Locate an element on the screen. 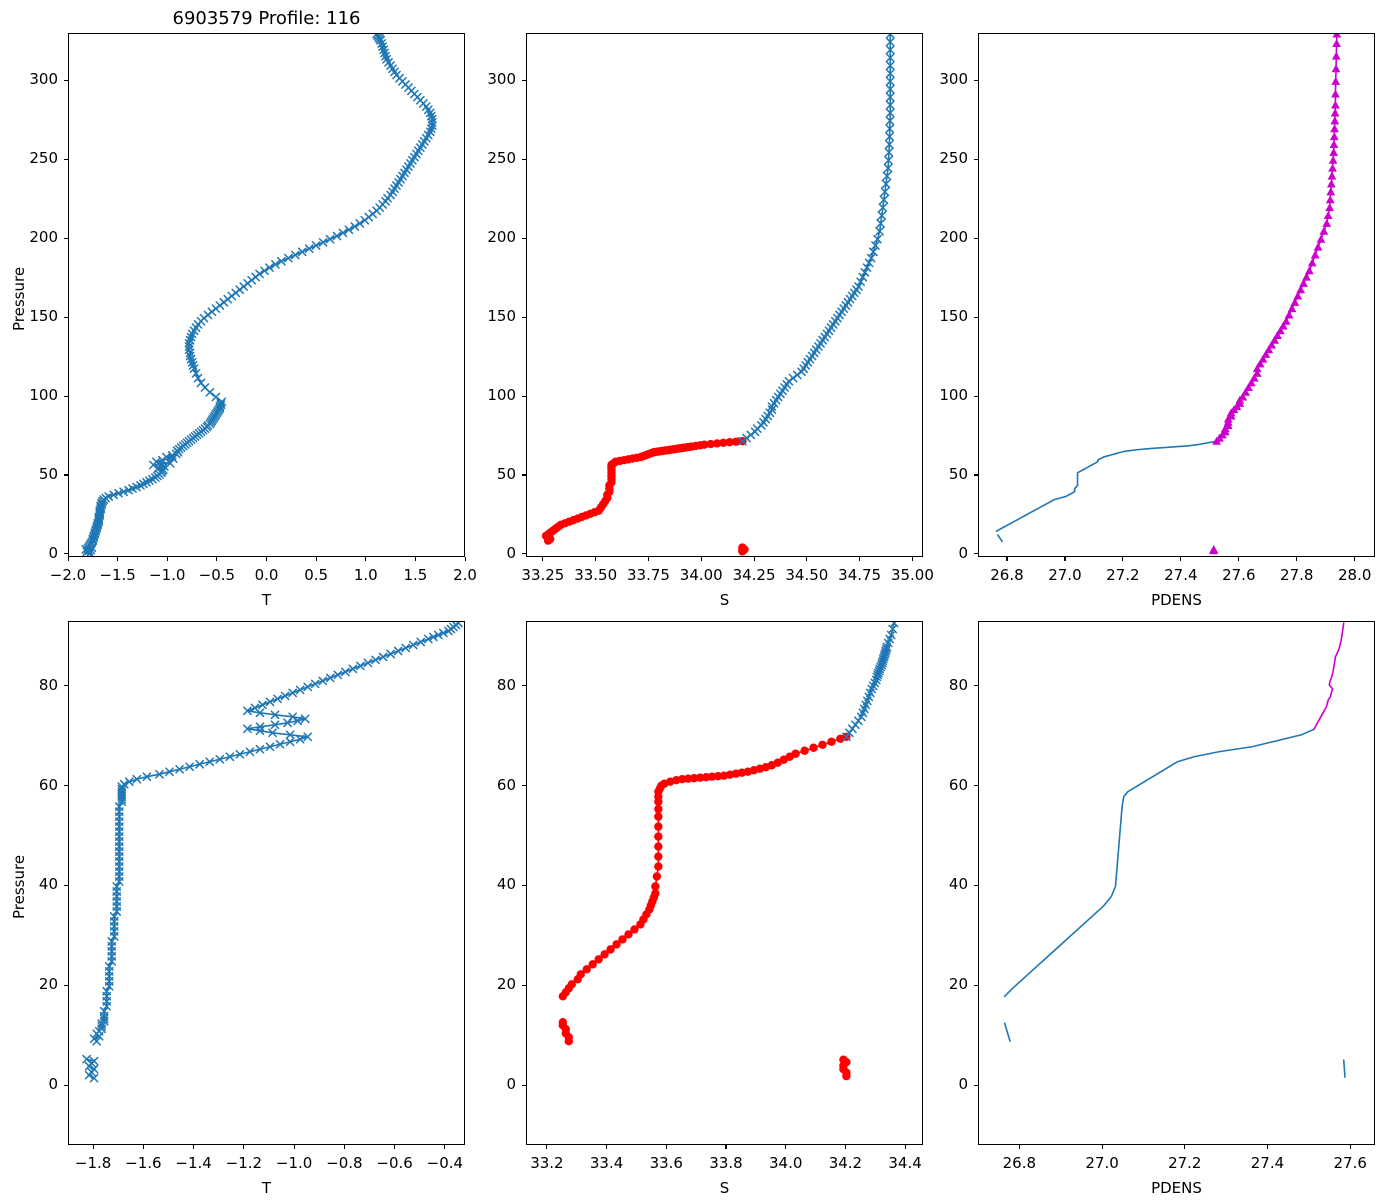 The width and height of the screenshot is (1400, 1200). xtick-label-bottom-left-temperature-zoom-6: −0.6 is located at coordinates (394, 1163).